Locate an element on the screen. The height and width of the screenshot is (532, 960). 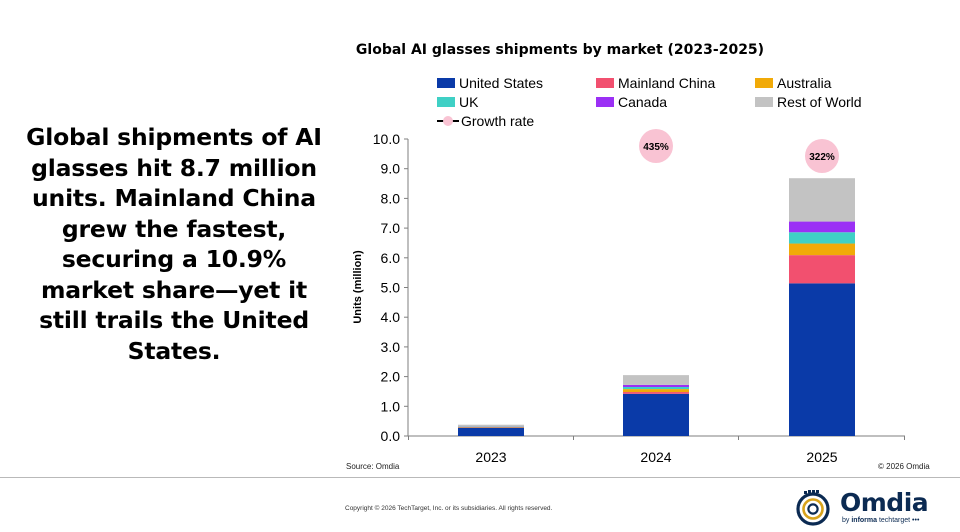
legend-item-australia: Australia is located at coordinates (793, 83).